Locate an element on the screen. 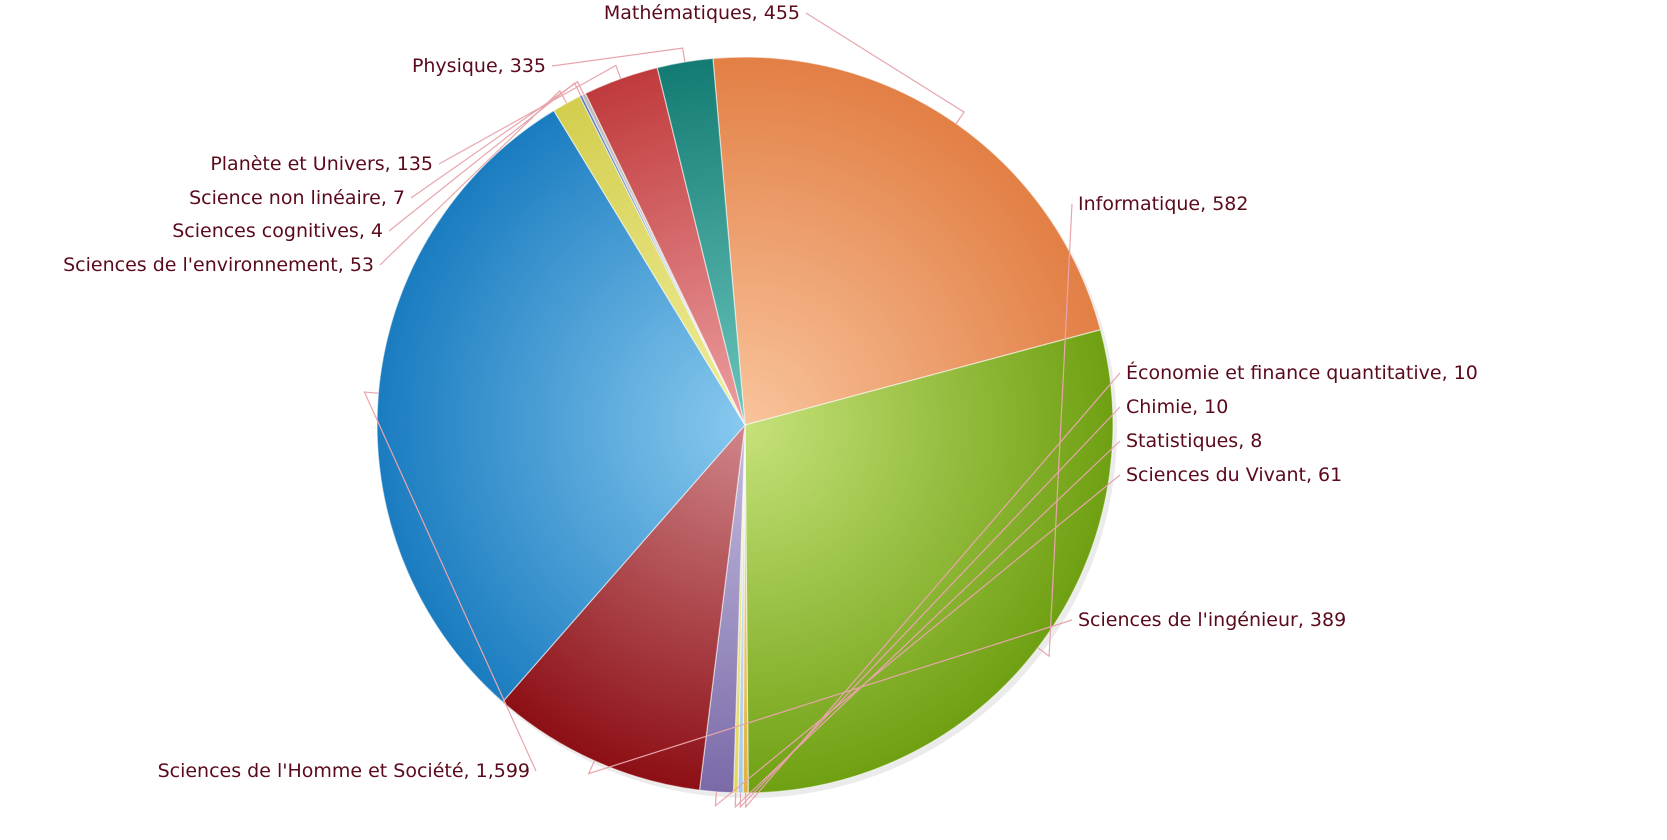  data-label: Statistiques, 8 is located at coordinates (1194, 441).